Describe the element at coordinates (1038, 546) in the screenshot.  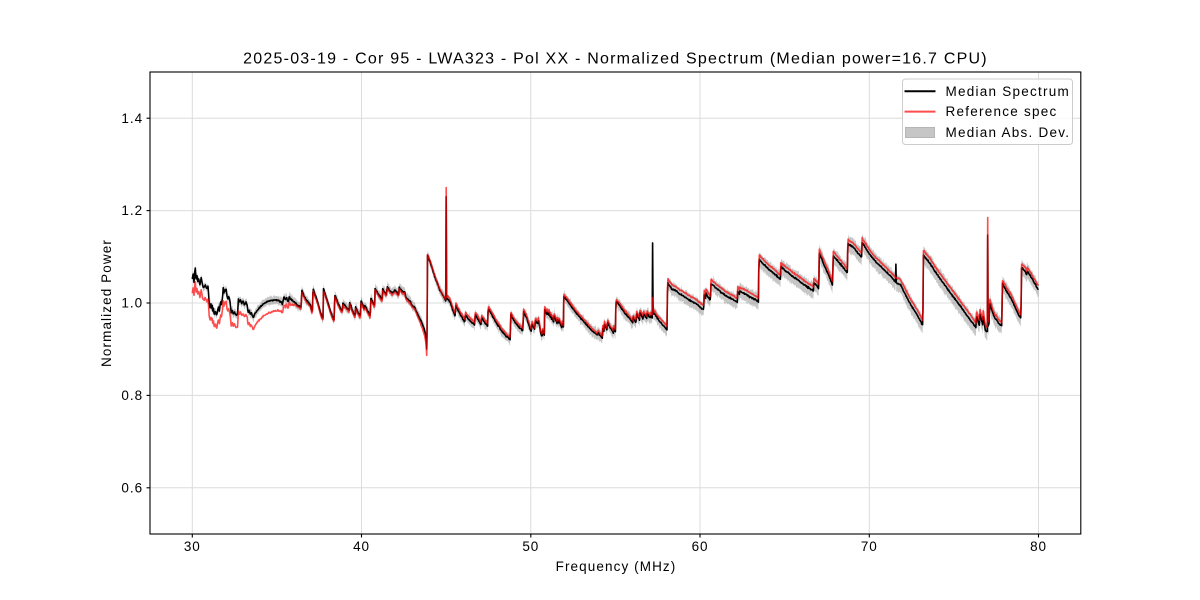
I see `svg-text: 80` at that location.